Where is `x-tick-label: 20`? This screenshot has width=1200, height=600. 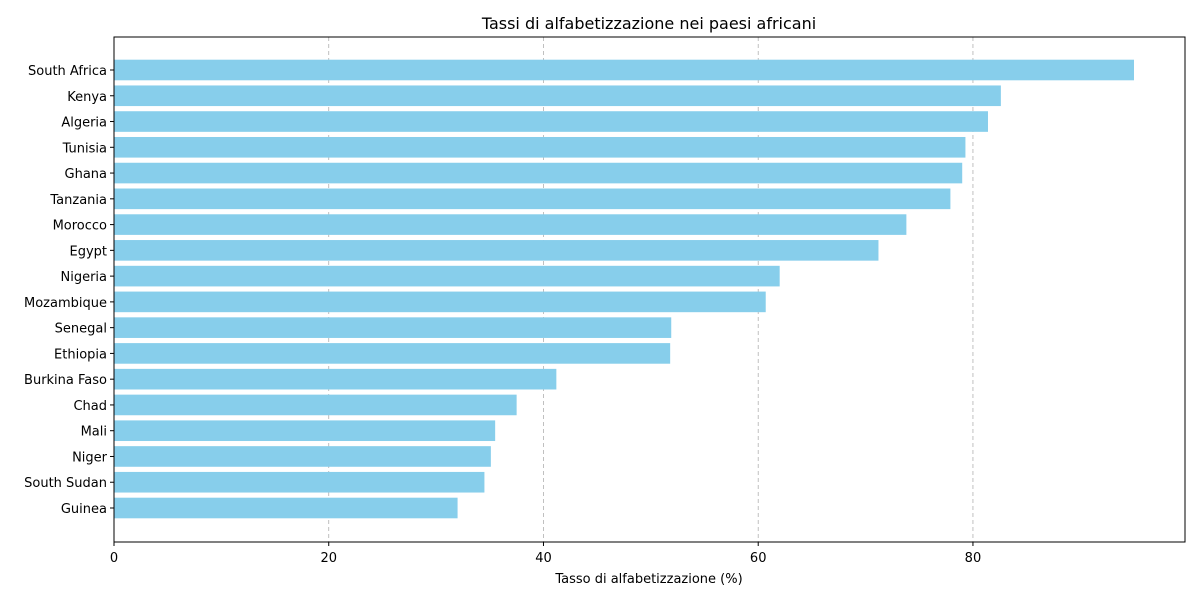
x-tick-label: 20 is located at coordinates (328, 558).